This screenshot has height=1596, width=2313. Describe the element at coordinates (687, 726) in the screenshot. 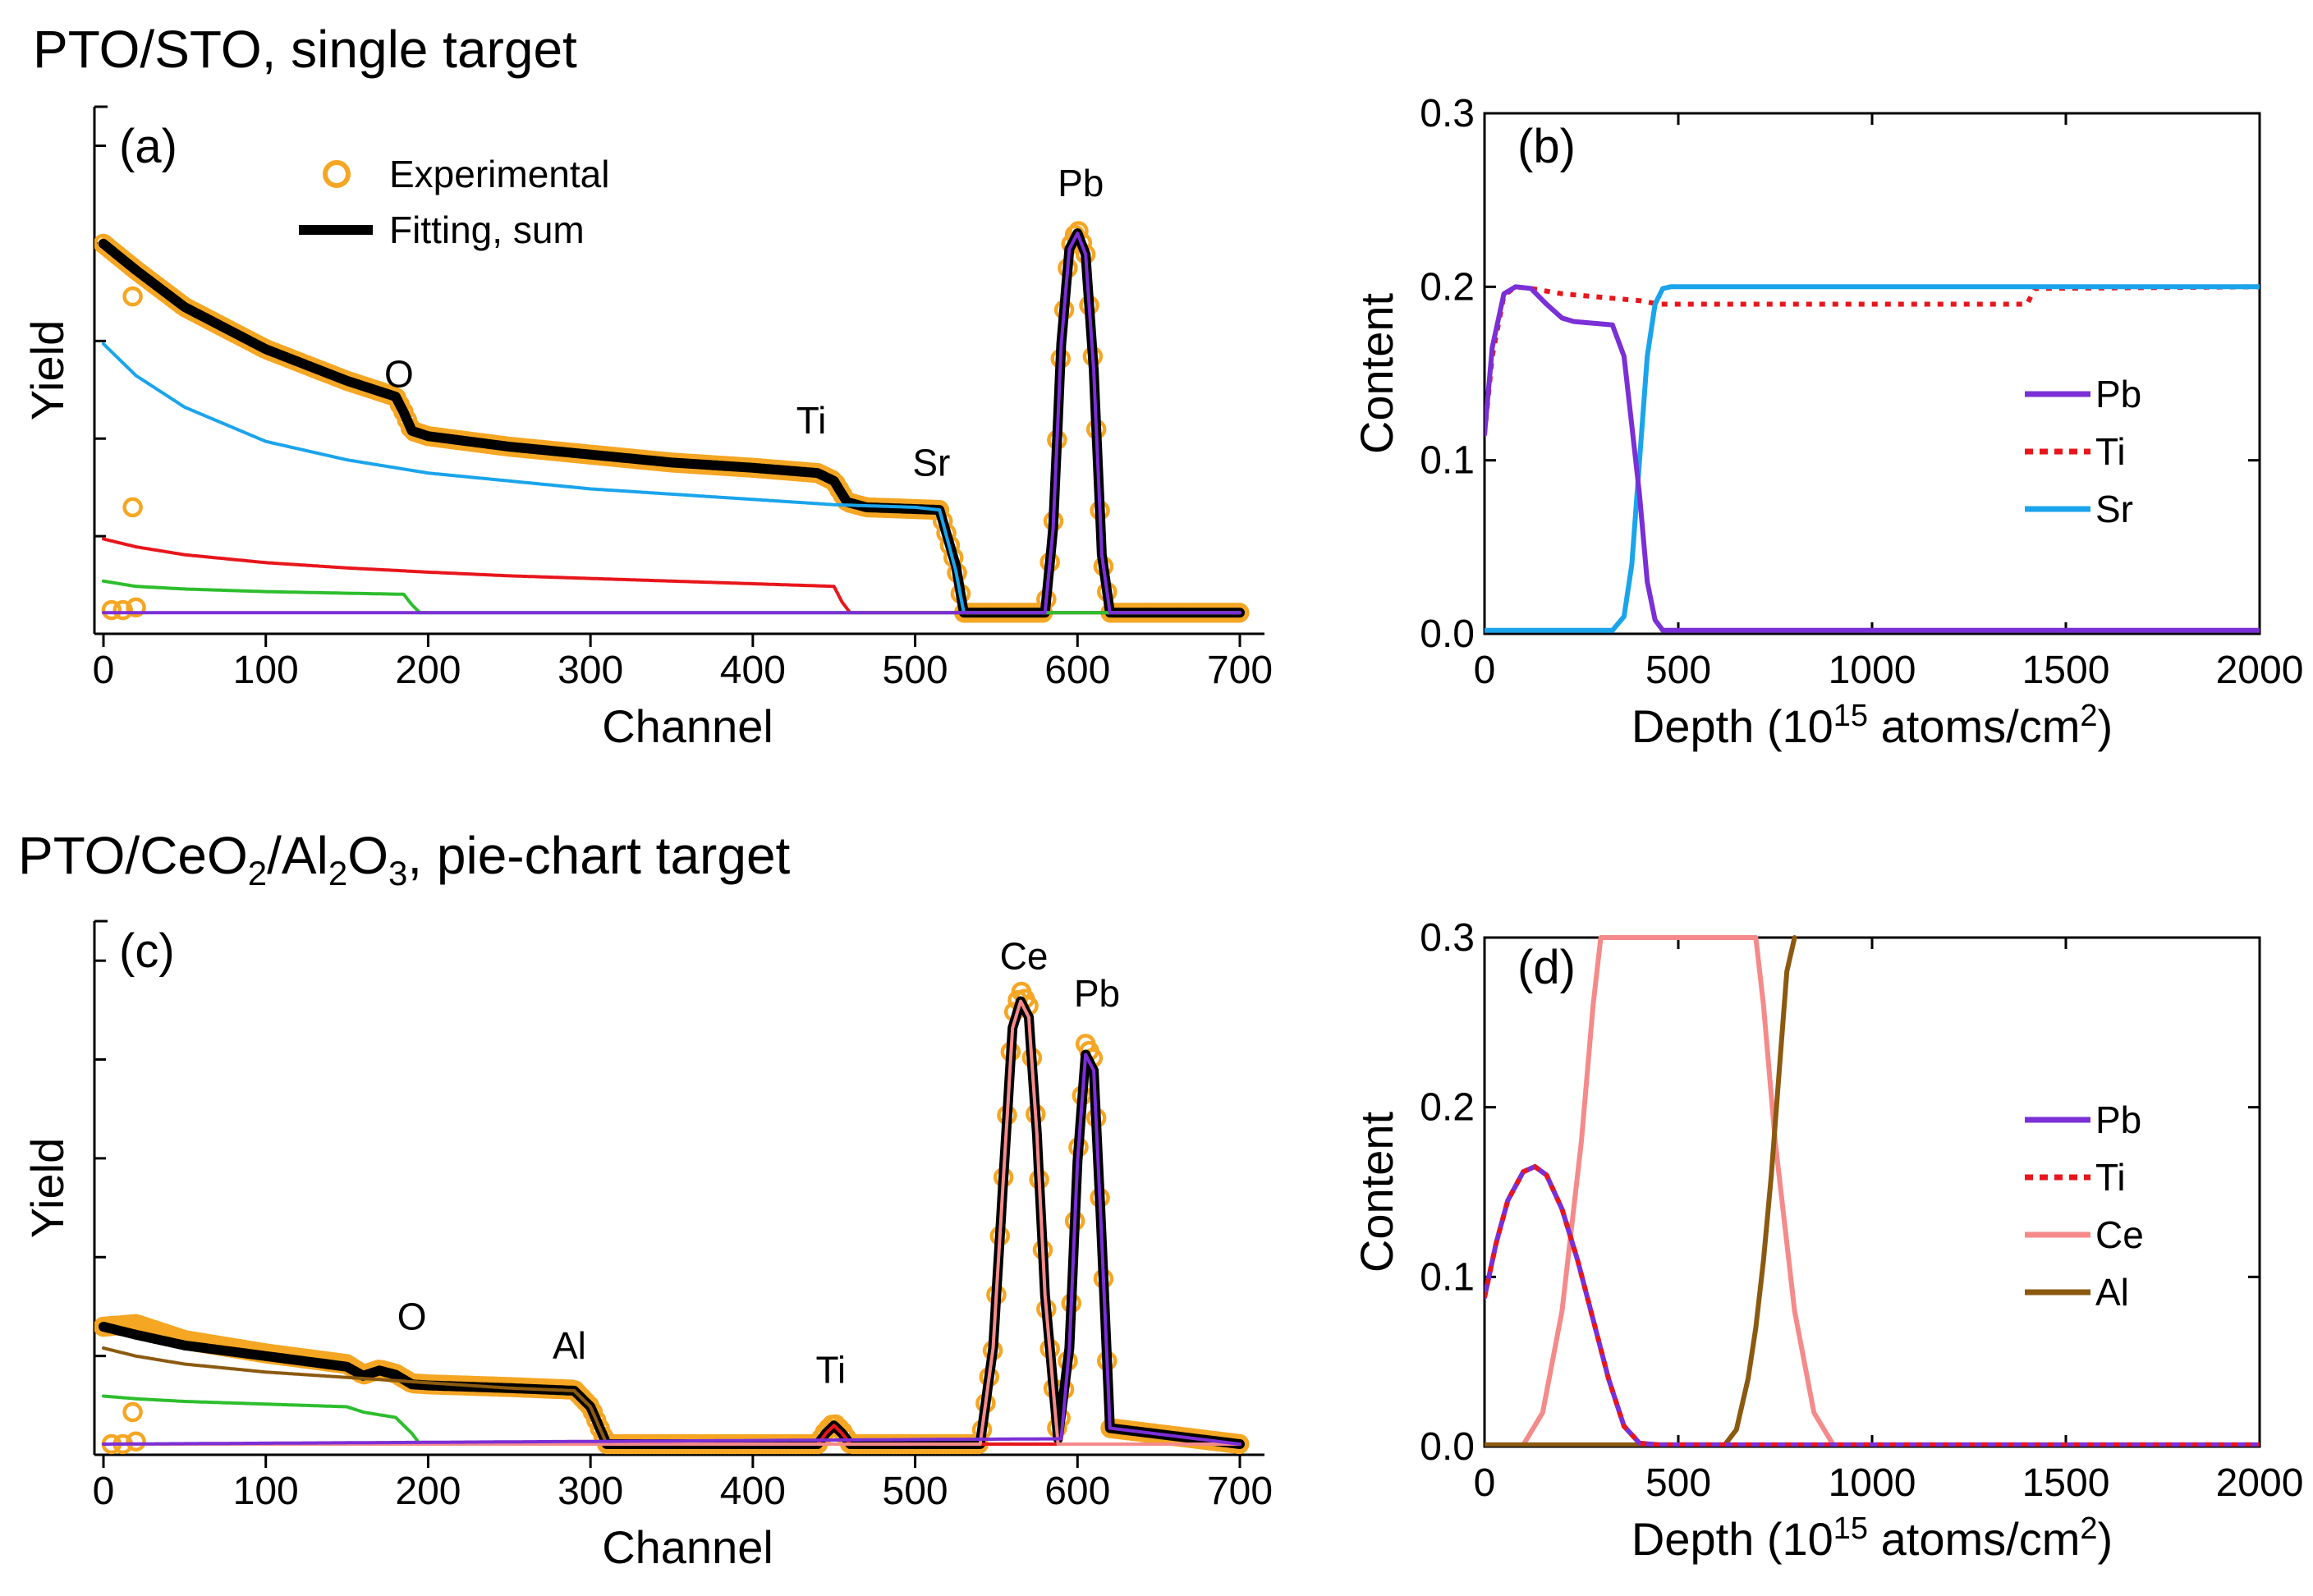

I see `x-axis-title: Channel` at that location.